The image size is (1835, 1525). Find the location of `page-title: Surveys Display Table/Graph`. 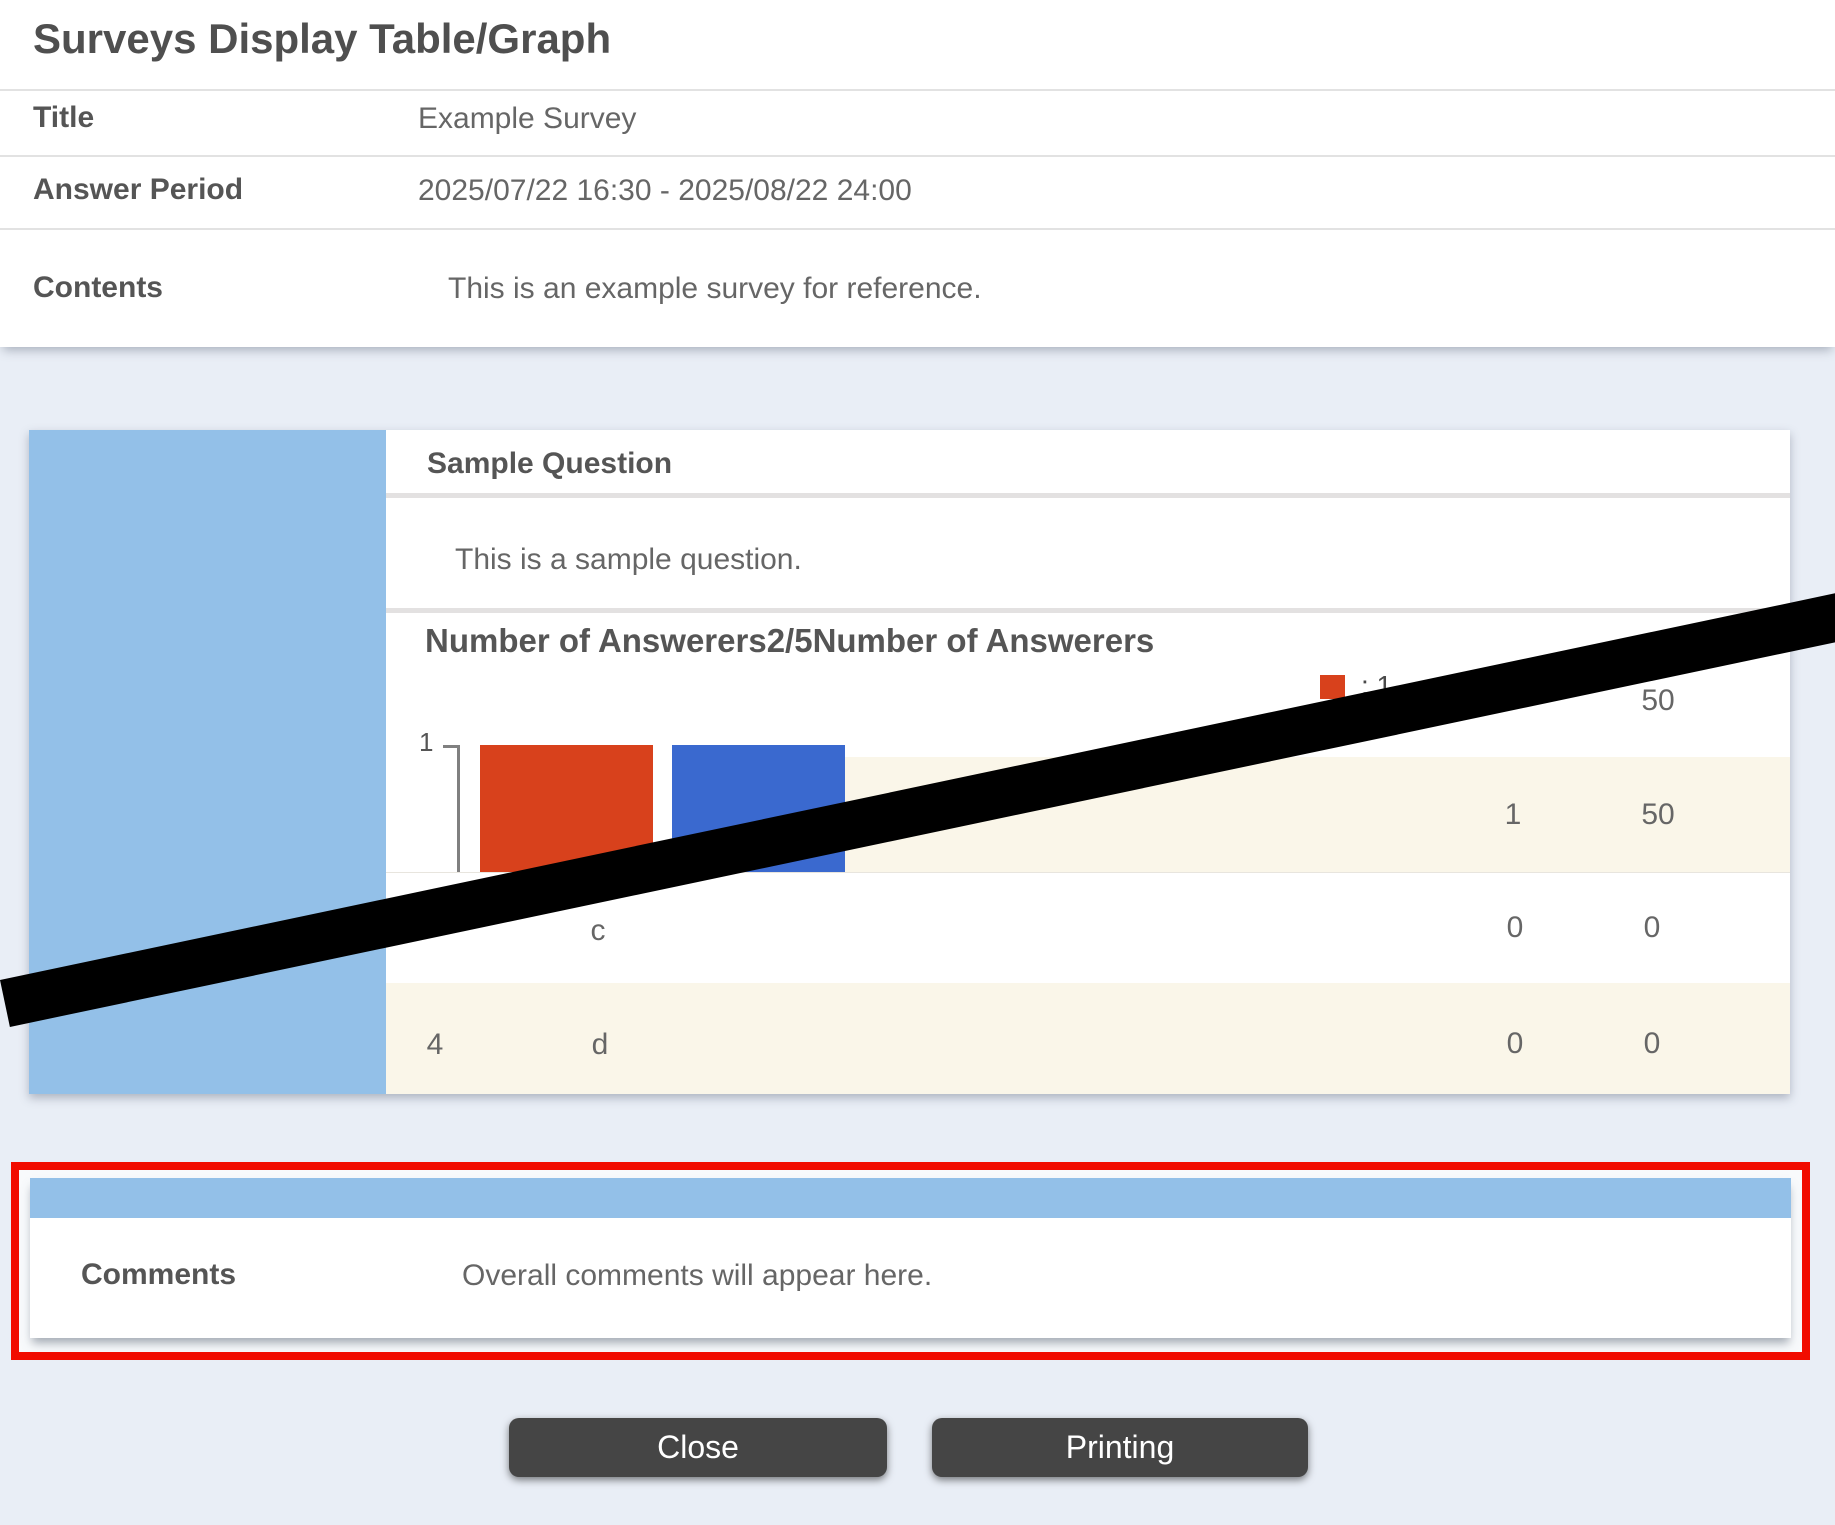

page-title: Surveys Display Table/Graph is located at coordinates (322, 38).